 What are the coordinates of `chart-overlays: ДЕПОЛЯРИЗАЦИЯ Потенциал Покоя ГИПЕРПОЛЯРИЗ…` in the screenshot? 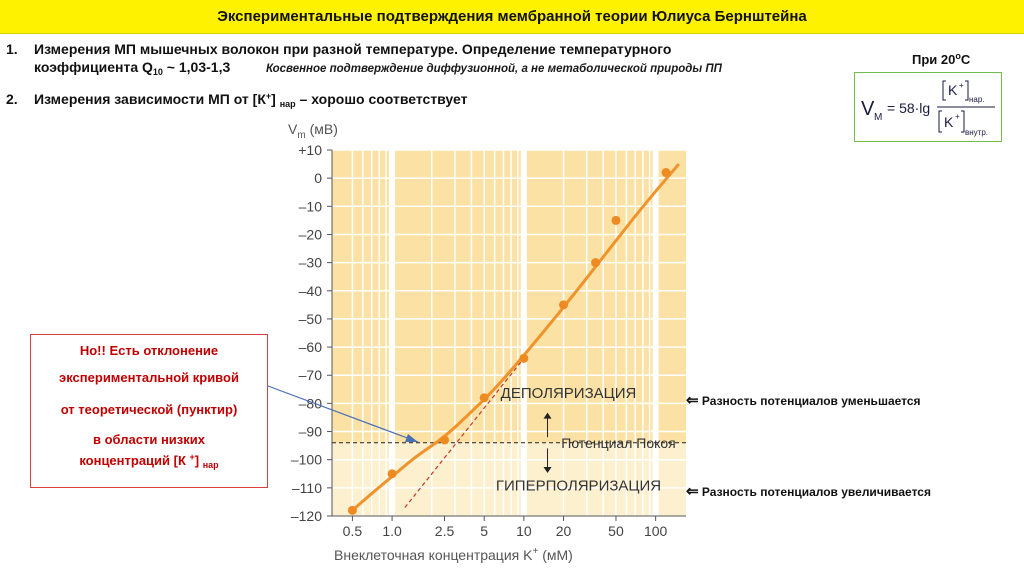 It's located at (509, 440).